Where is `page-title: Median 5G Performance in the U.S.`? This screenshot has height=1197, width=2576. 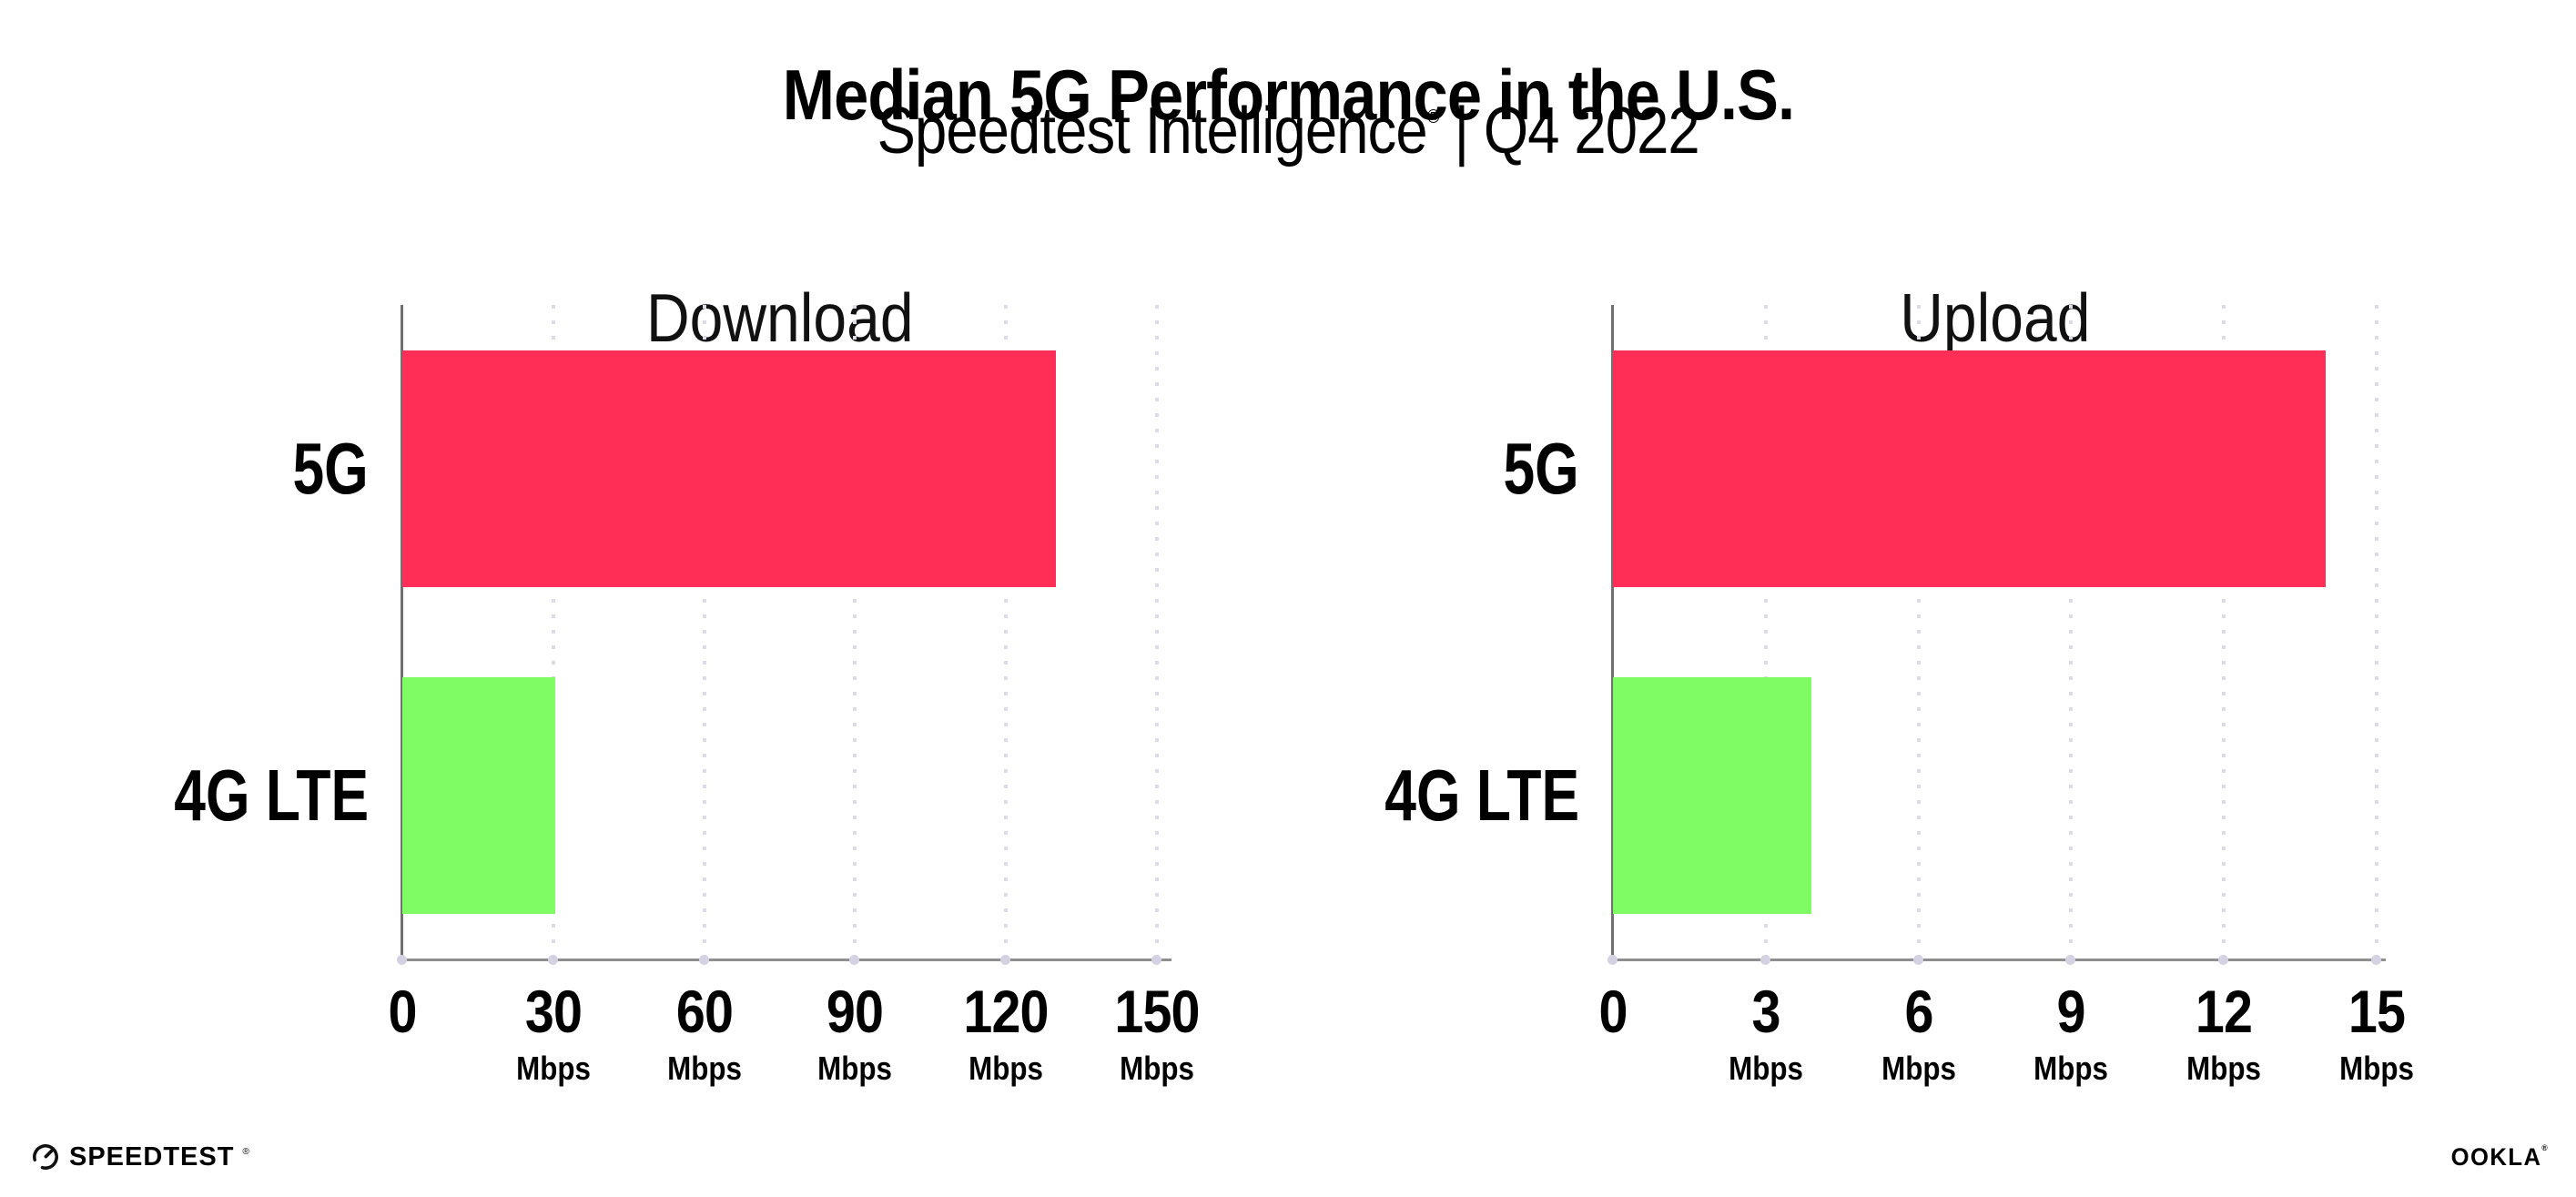 page-title: Median 5G Performance in the U.S. is located at coordinates (1288, 96).